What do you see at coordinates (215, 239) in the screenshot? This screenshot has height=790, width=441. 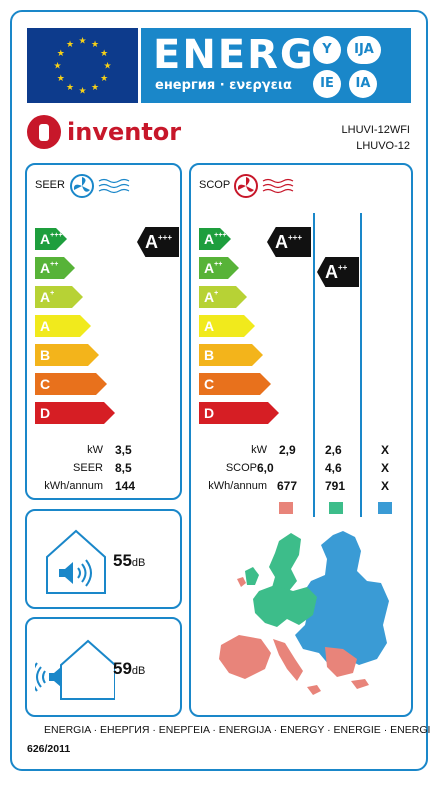 I see `scop-class-bar: A+++` at bounding box center [215, 239].